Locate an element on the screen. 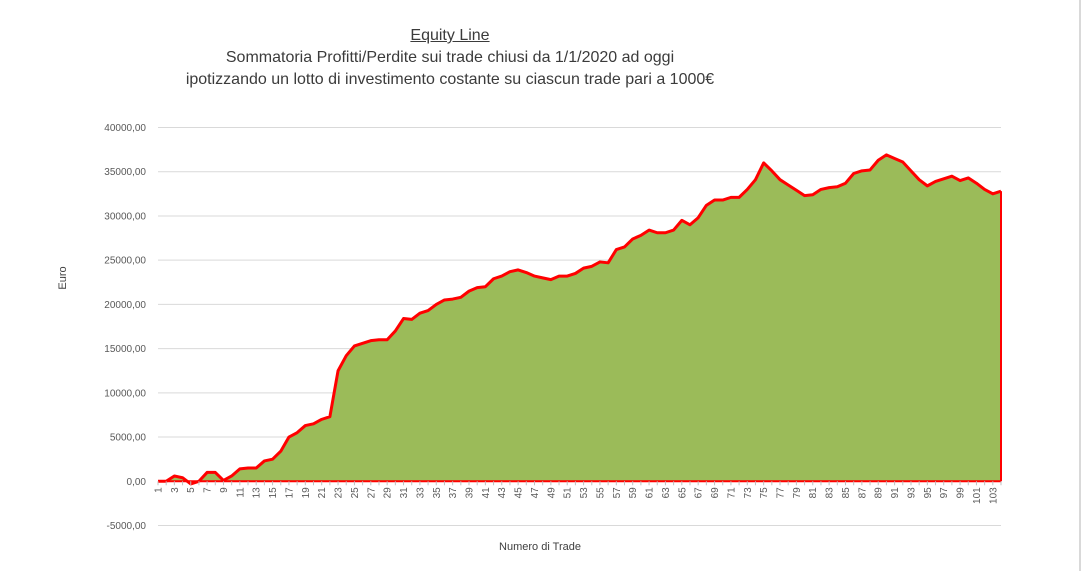 This screenshot has width=1081, height=571. y-tick-label: 10000,00 is located at coordinates (125, 393).